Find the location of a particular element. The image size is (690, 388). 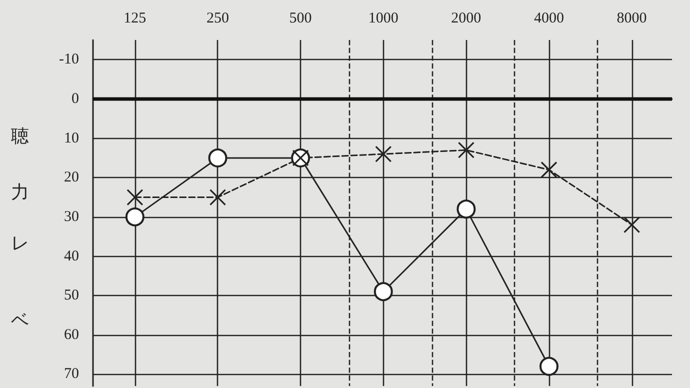

y-tick-label: 10 is located at coordinates (71, 138).